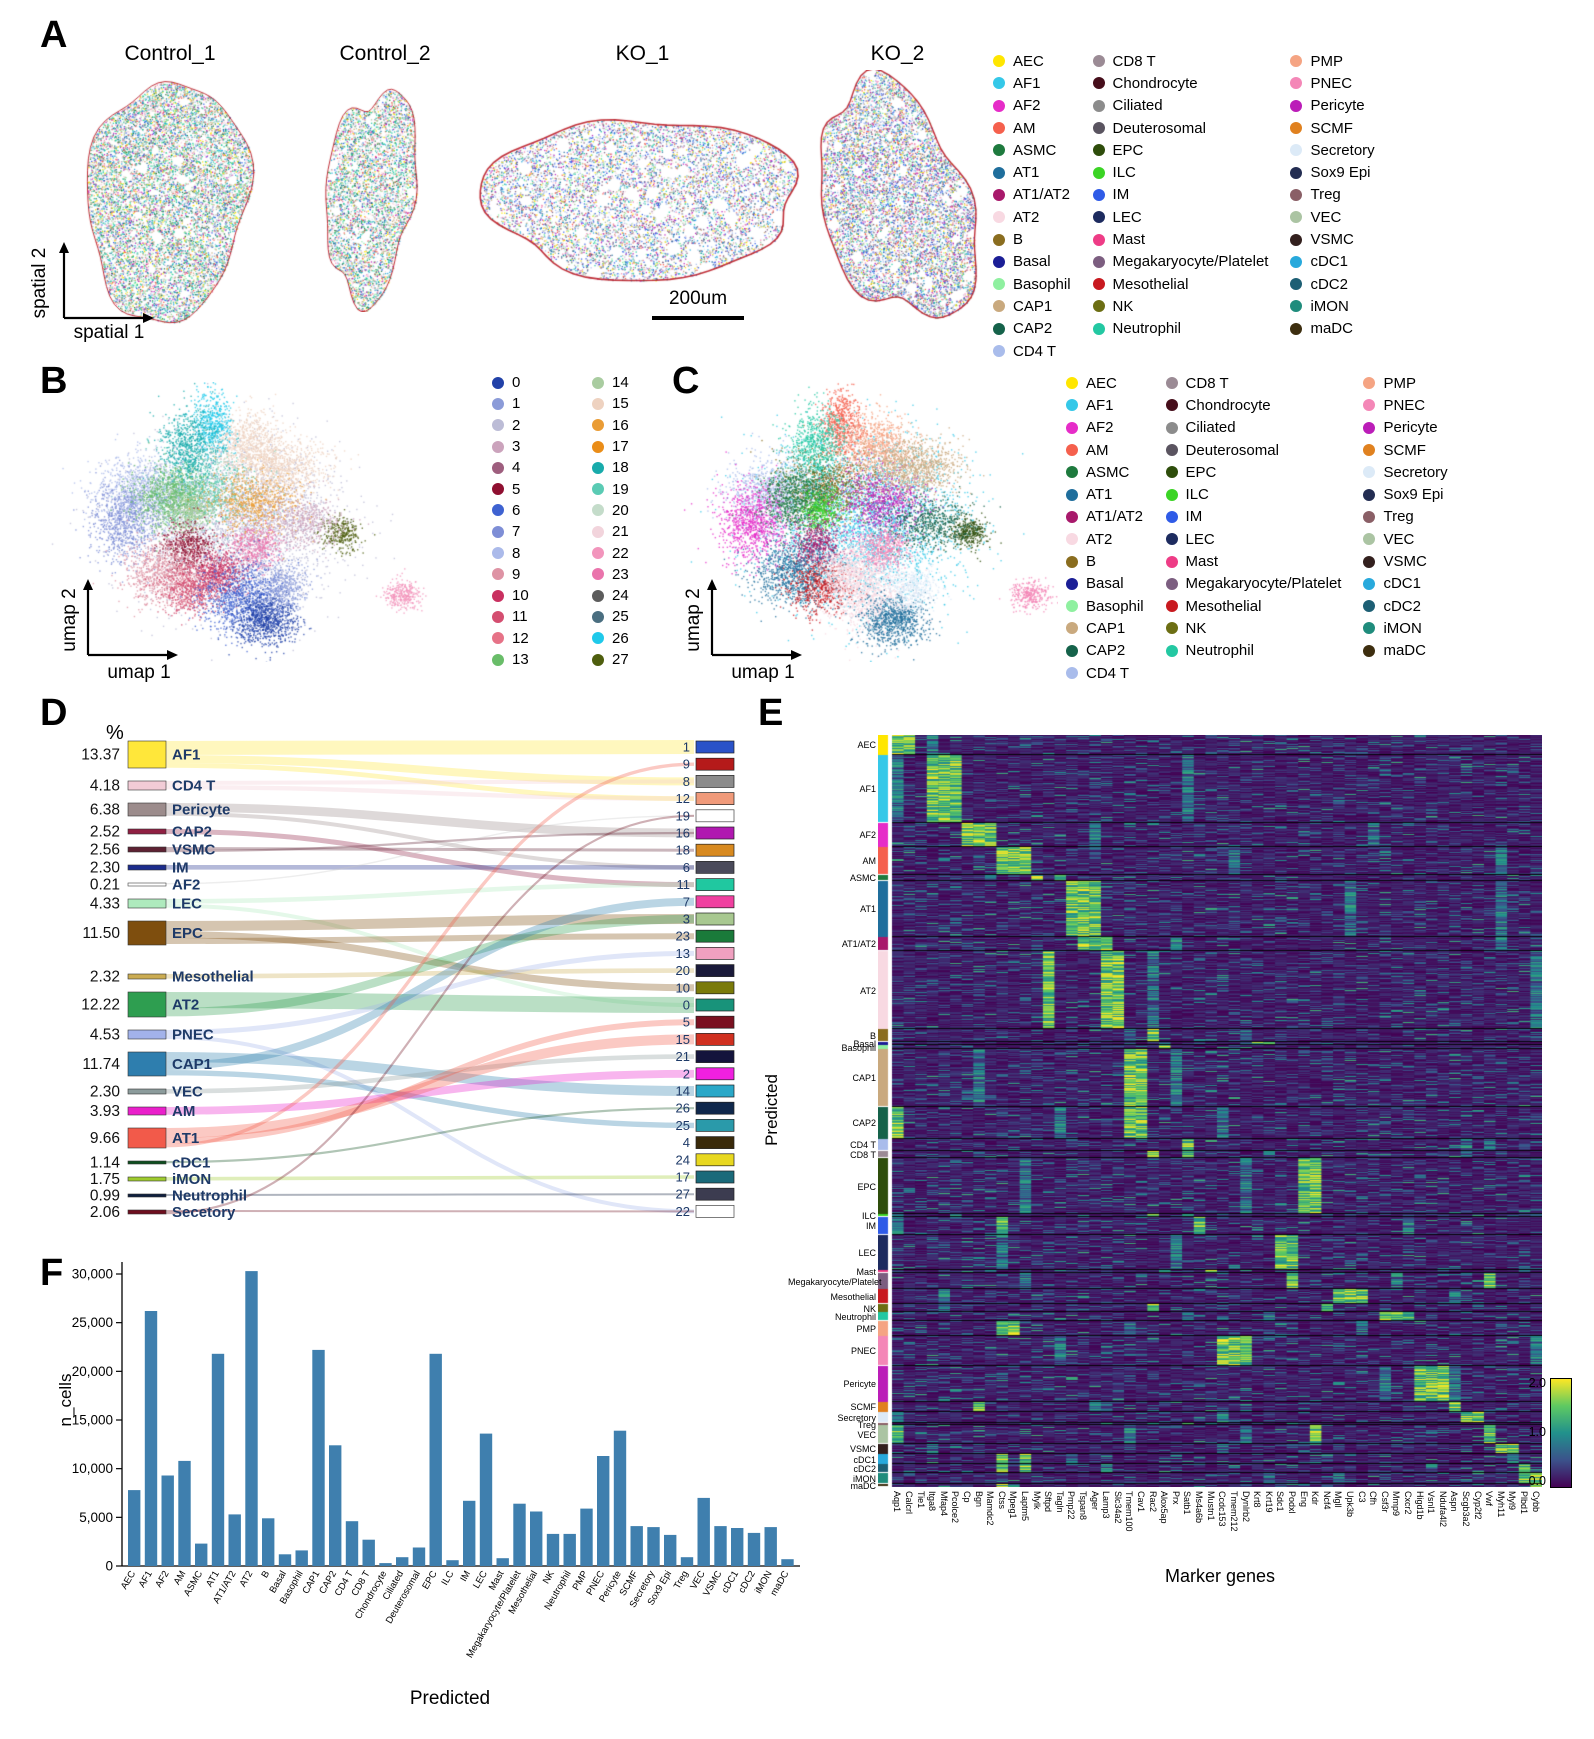 The height and width of the screenshot is (1739, 1594). Describe the element at coordinates (1413, 495) in the screenshot. I see `legend-label: Sox9 Epi` at that location.